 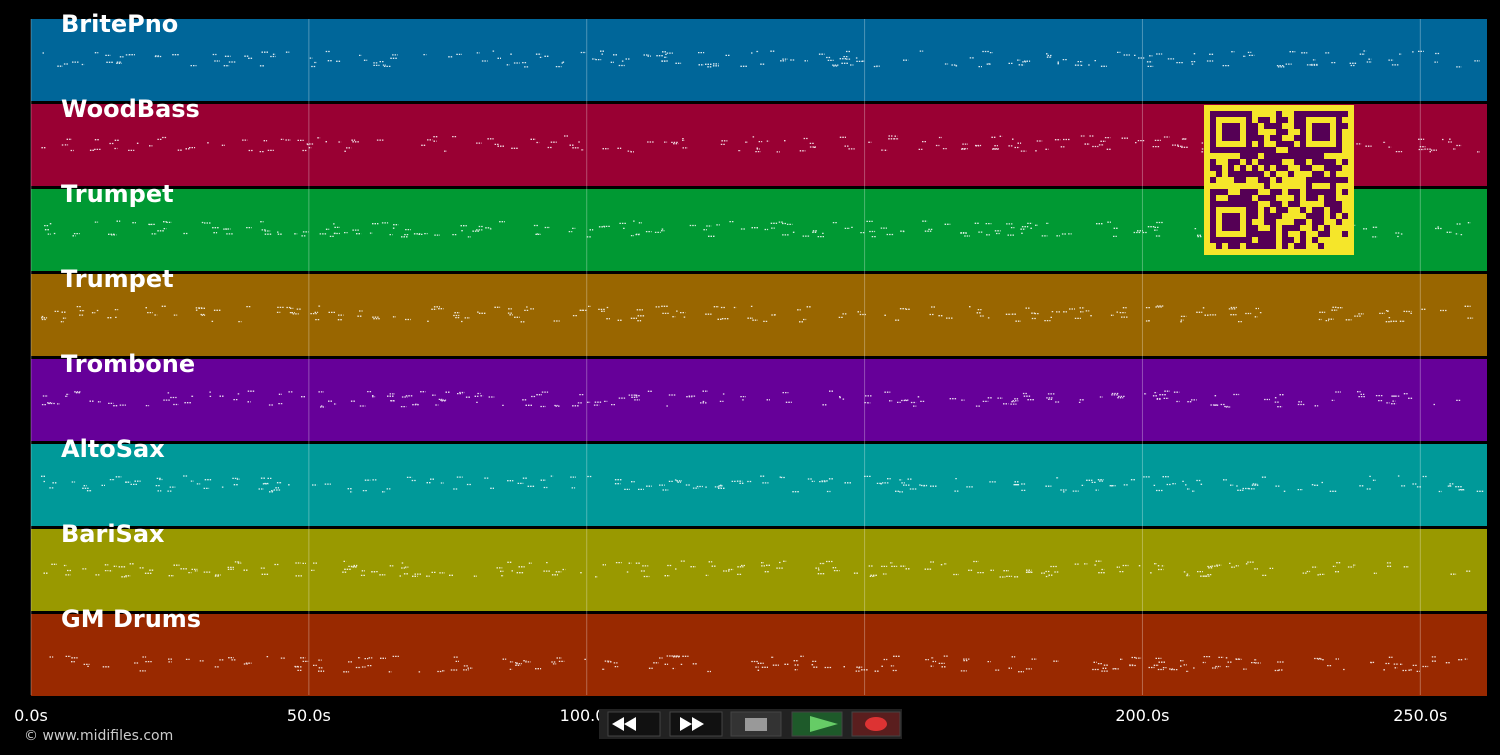 I want to click on track-name: AltoSax, so click(x=113, y=449).